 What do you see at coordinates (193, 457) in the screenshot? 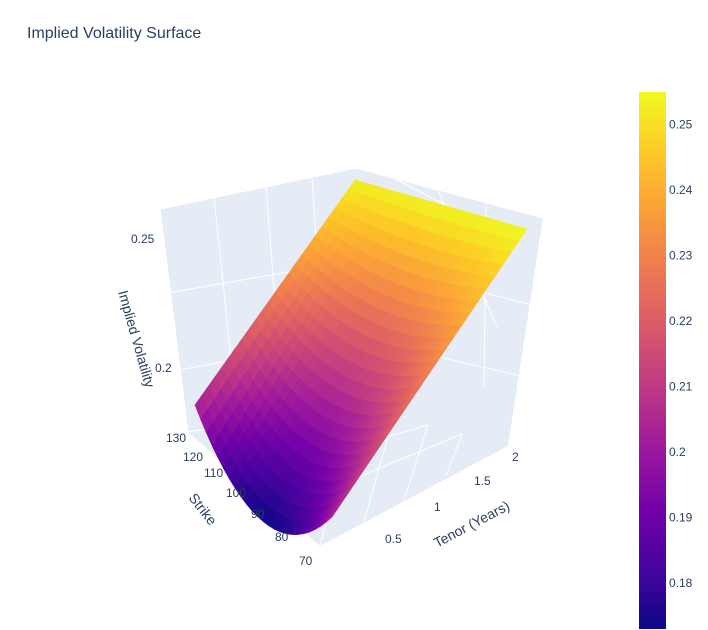
I see `strike-tick-label: 120` at bounding box center [193, 457].